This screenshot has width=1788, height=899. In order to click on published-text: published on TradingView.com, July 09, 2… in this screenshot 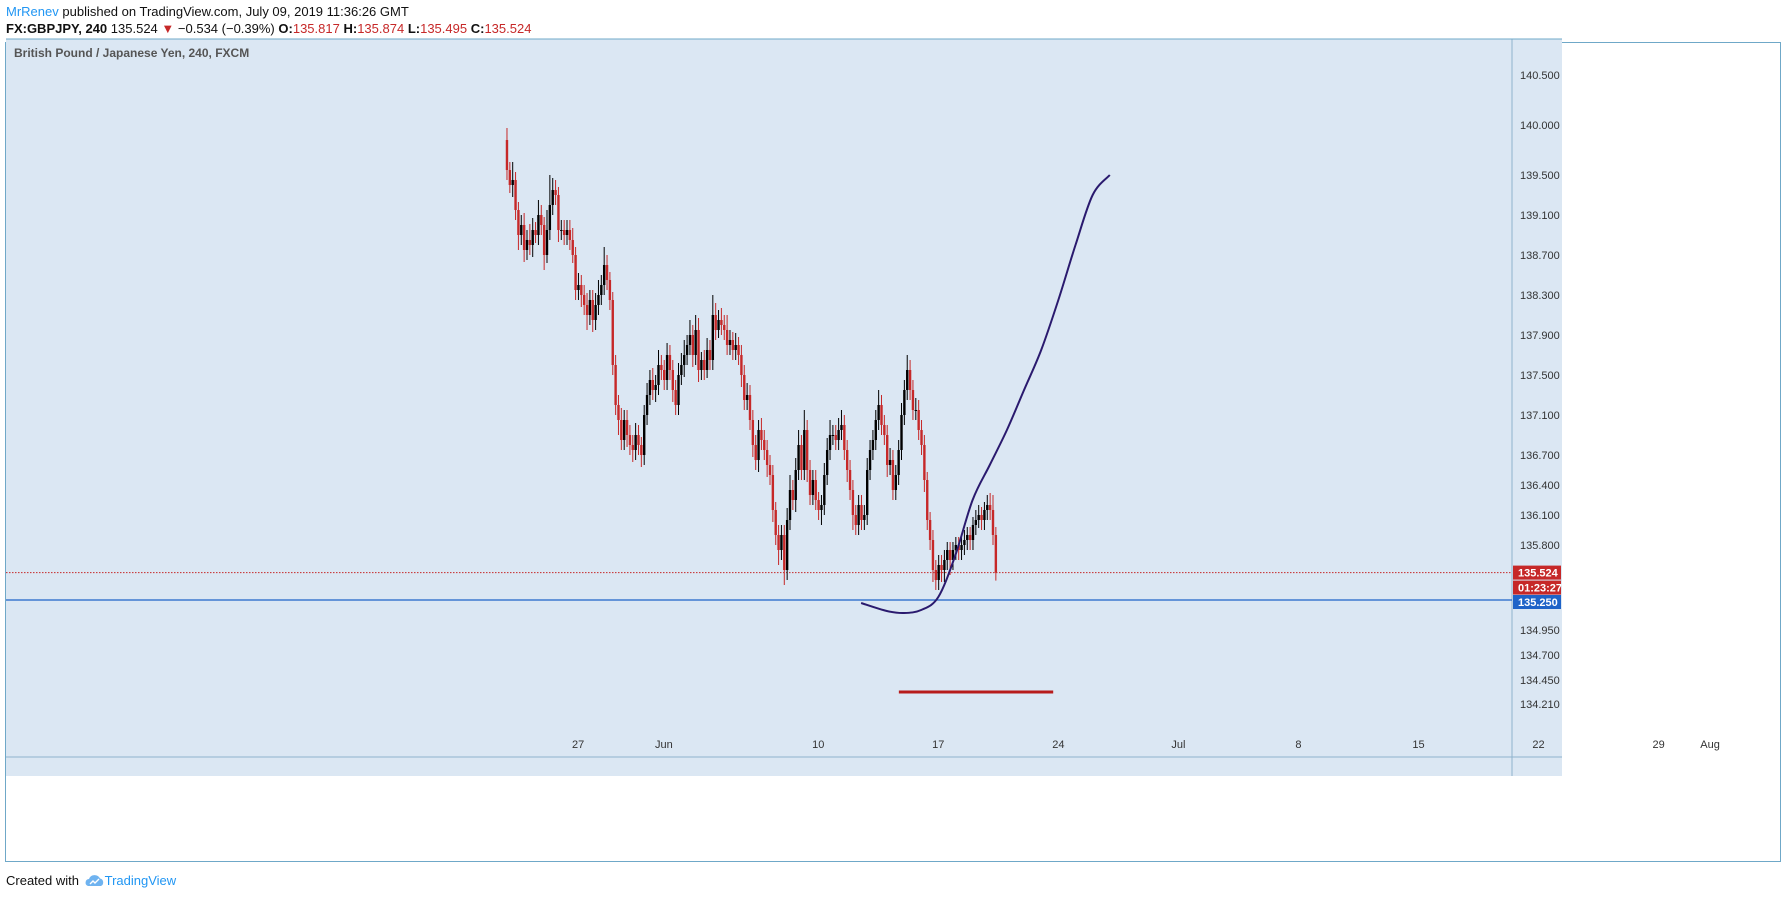, I will do `click(235, 11)`.